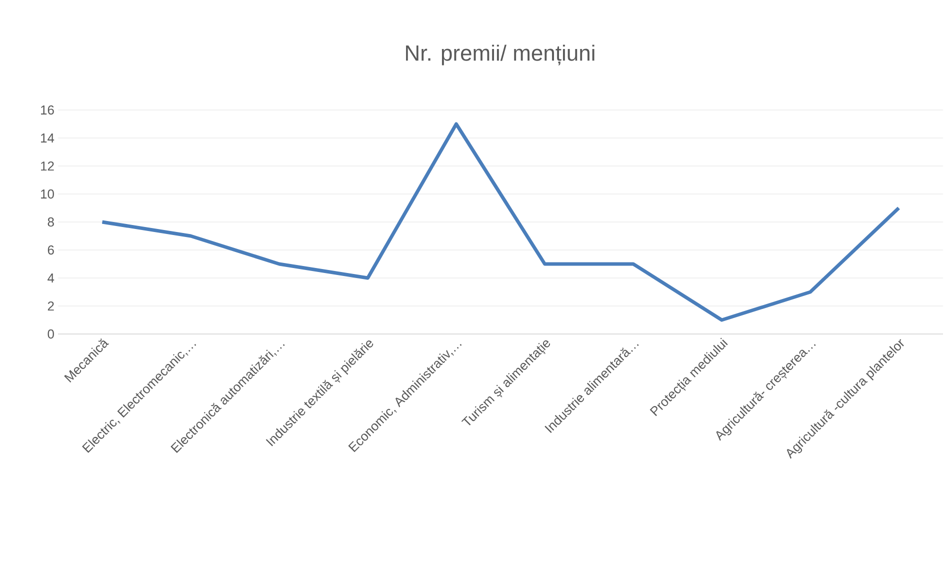 The height and width of the screenshot is (580, 950). Describe the element at coordinates (47, 110) in the screenshot. I see `y-tick-label: 16` at that location.